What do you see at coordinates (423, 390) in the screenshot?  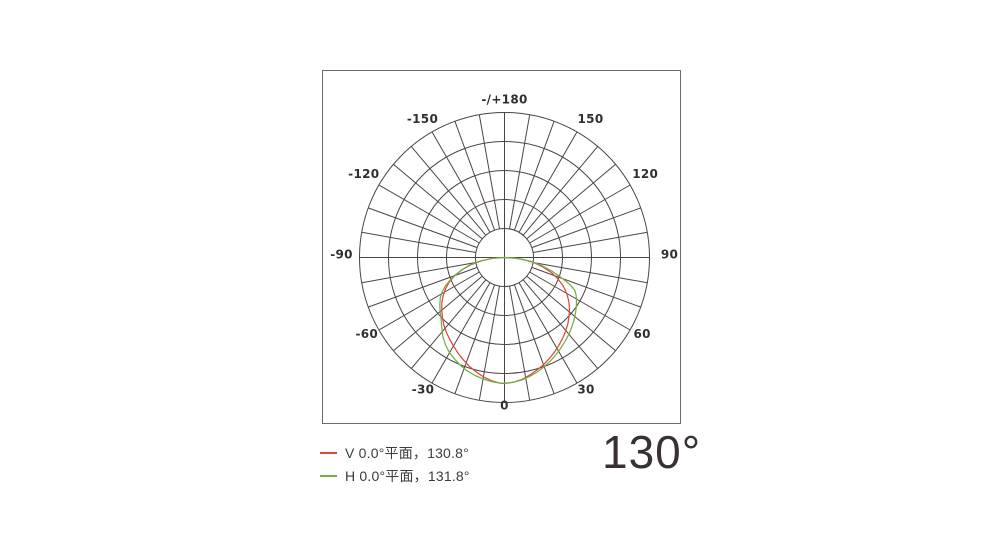 I see `angle-label--30: -30` at bounding box center [423, 390].